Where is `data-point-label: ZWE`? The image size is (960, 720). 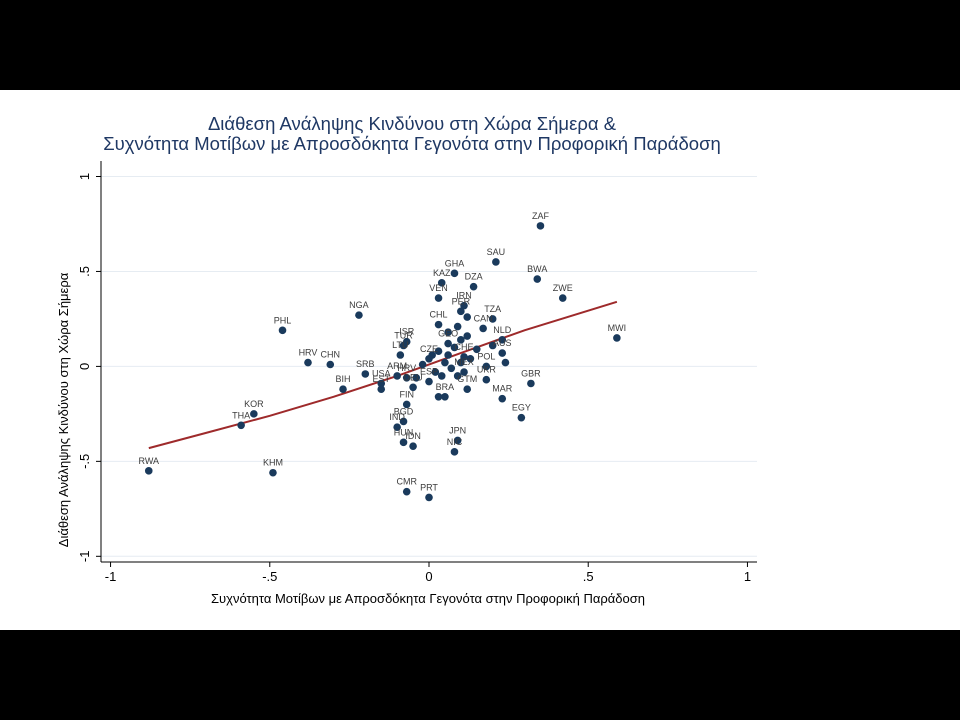 data-point-label: ZWE is located at coordinates (563, 288).